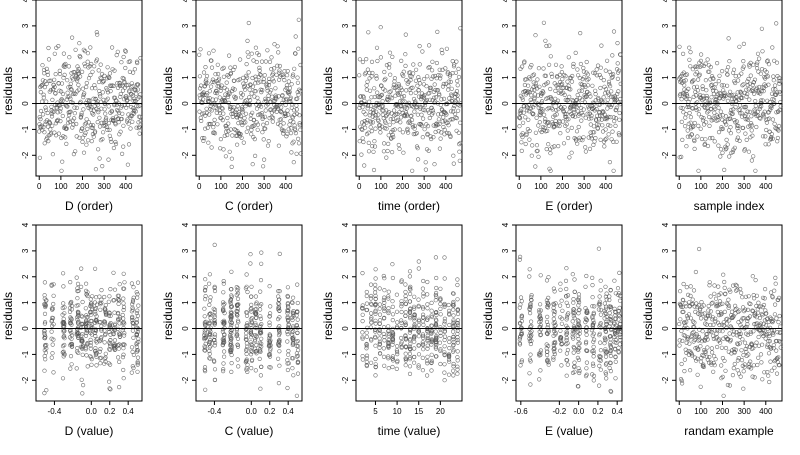 The image size is (800, 455). What do you see at coordinates (505, 103) in the screenshot?
I see `y-tick-label: 0` at bounding box center [505, 103].